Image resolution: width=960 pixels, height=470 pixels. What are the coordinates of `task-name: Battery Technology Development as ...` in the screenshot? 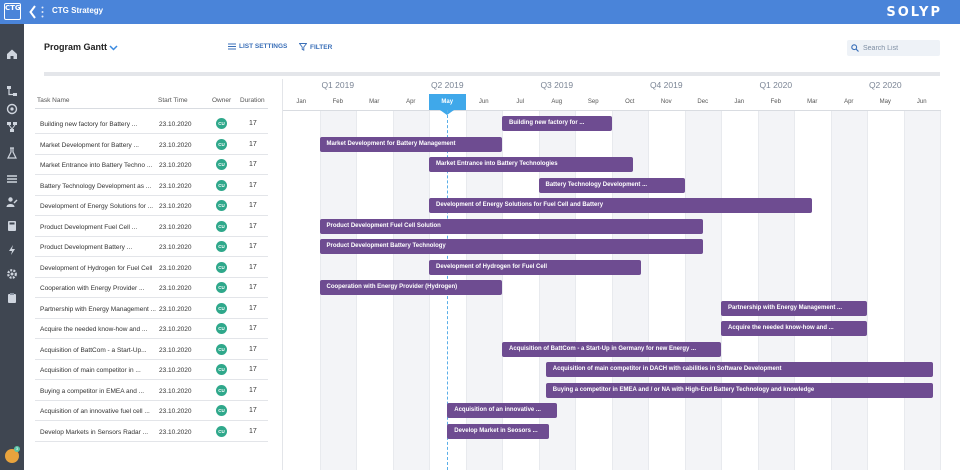 It's located at (96, 186).